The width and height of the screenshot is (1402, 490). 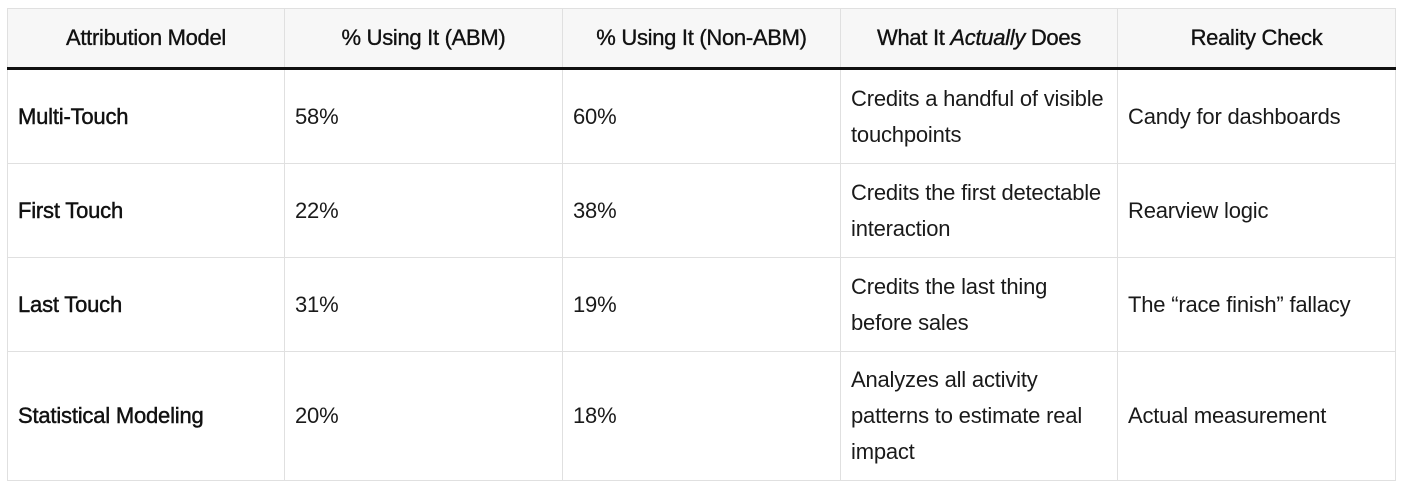 I want to click on abm-percent: 58%, so click(x=423, y=116).